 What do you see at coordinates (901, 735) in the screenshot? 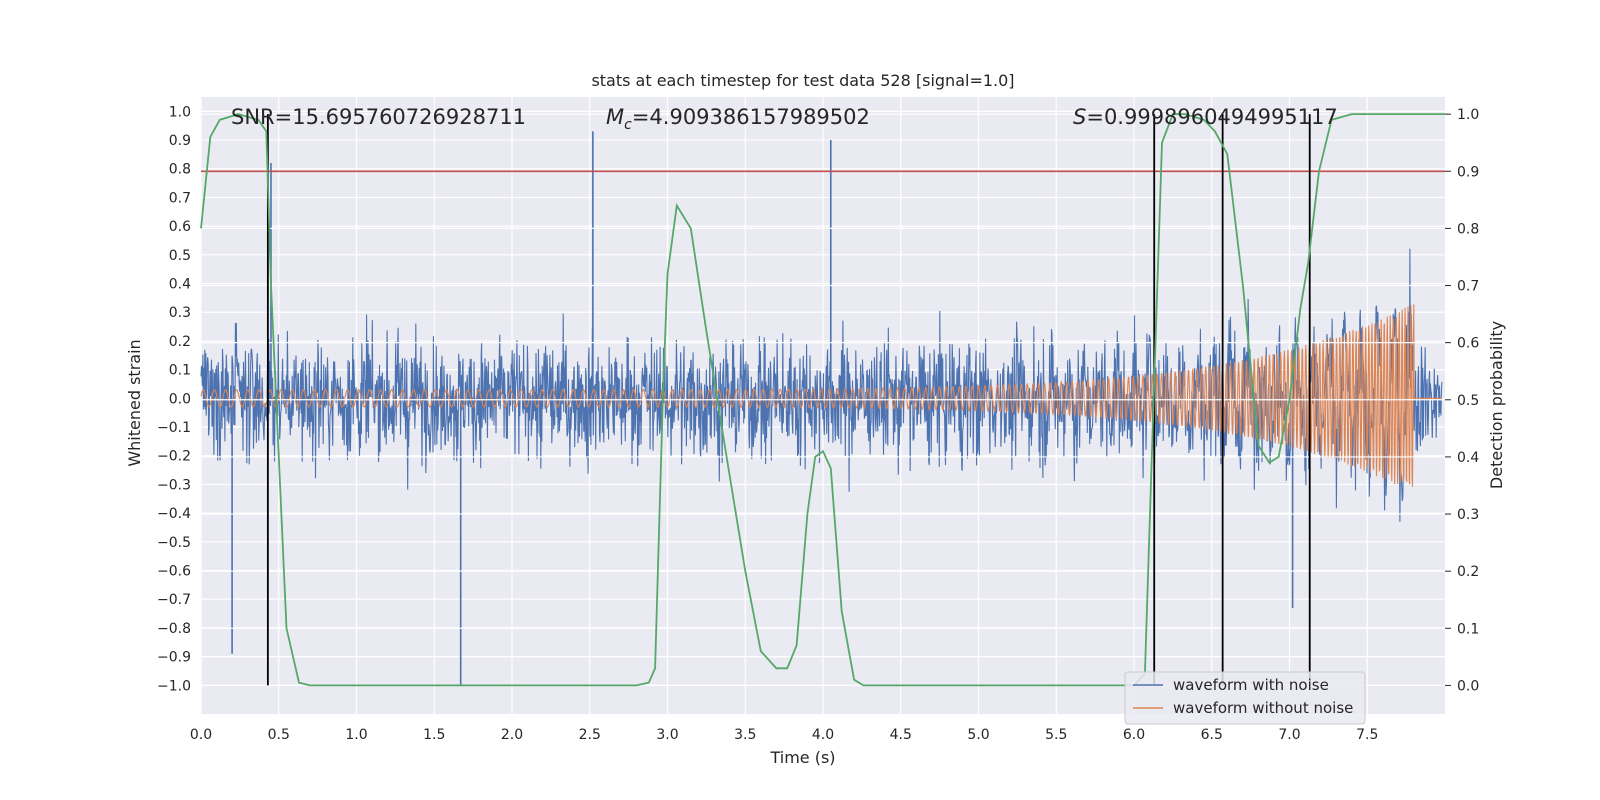
I see `x-tick-label: 4.5` at bounding box center [901, 735].